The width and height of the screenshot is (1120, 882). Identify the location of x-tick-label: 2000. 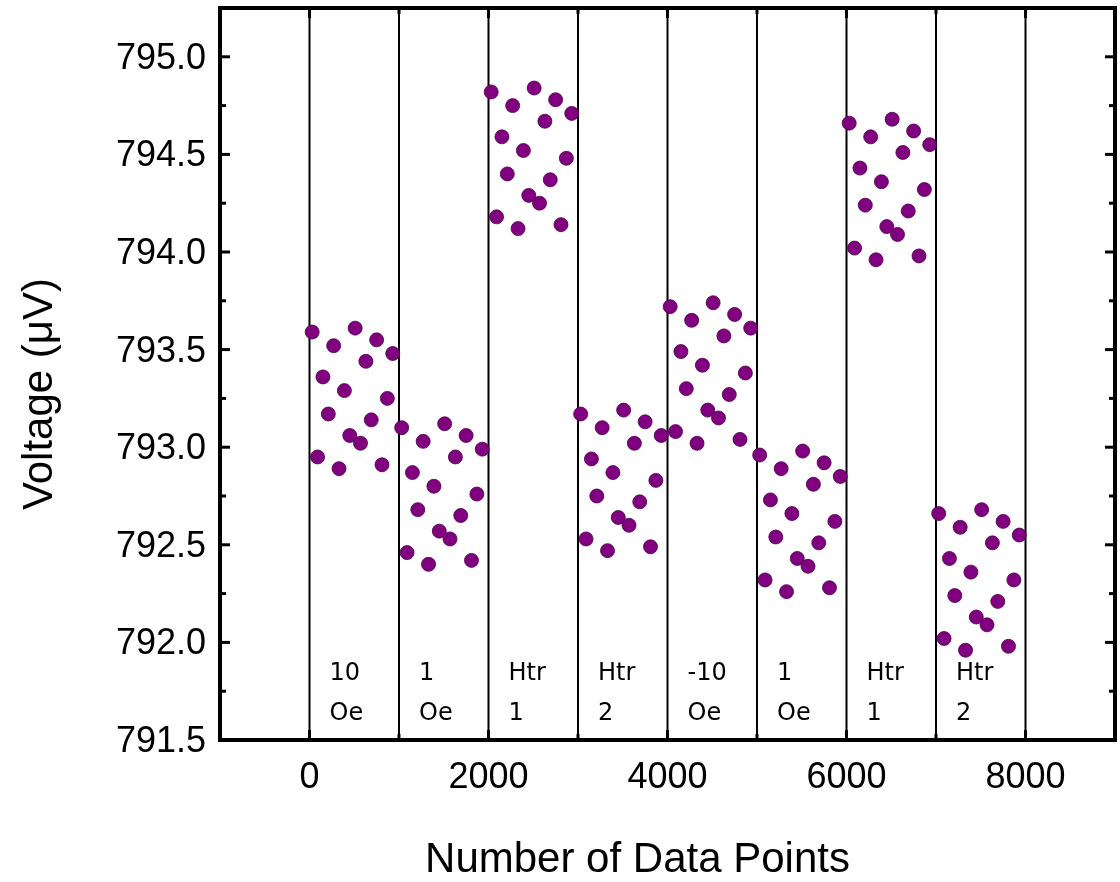
(488, 775).